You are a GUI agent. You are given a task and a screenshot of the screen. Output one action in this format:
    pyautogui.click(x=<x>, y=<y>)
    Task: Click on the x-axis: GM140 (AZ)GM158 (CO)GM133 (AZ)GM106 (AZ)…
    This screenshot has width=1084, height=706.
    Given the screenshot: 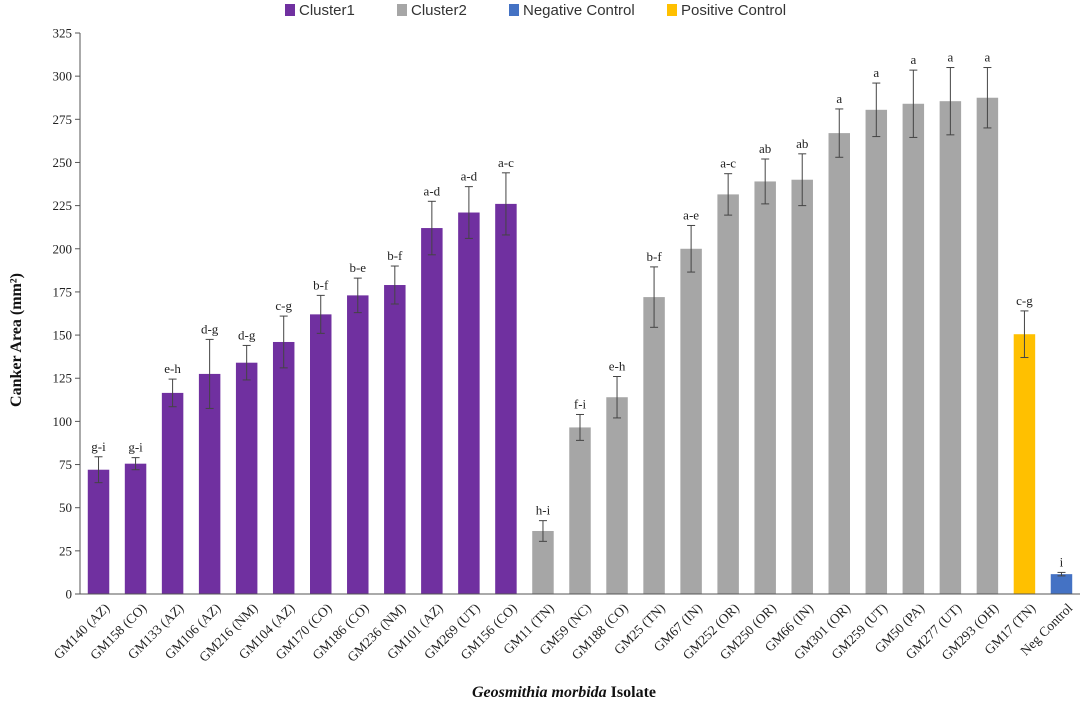 What is the action you would take?
    pyautogui.click(x=565, y=629)
    